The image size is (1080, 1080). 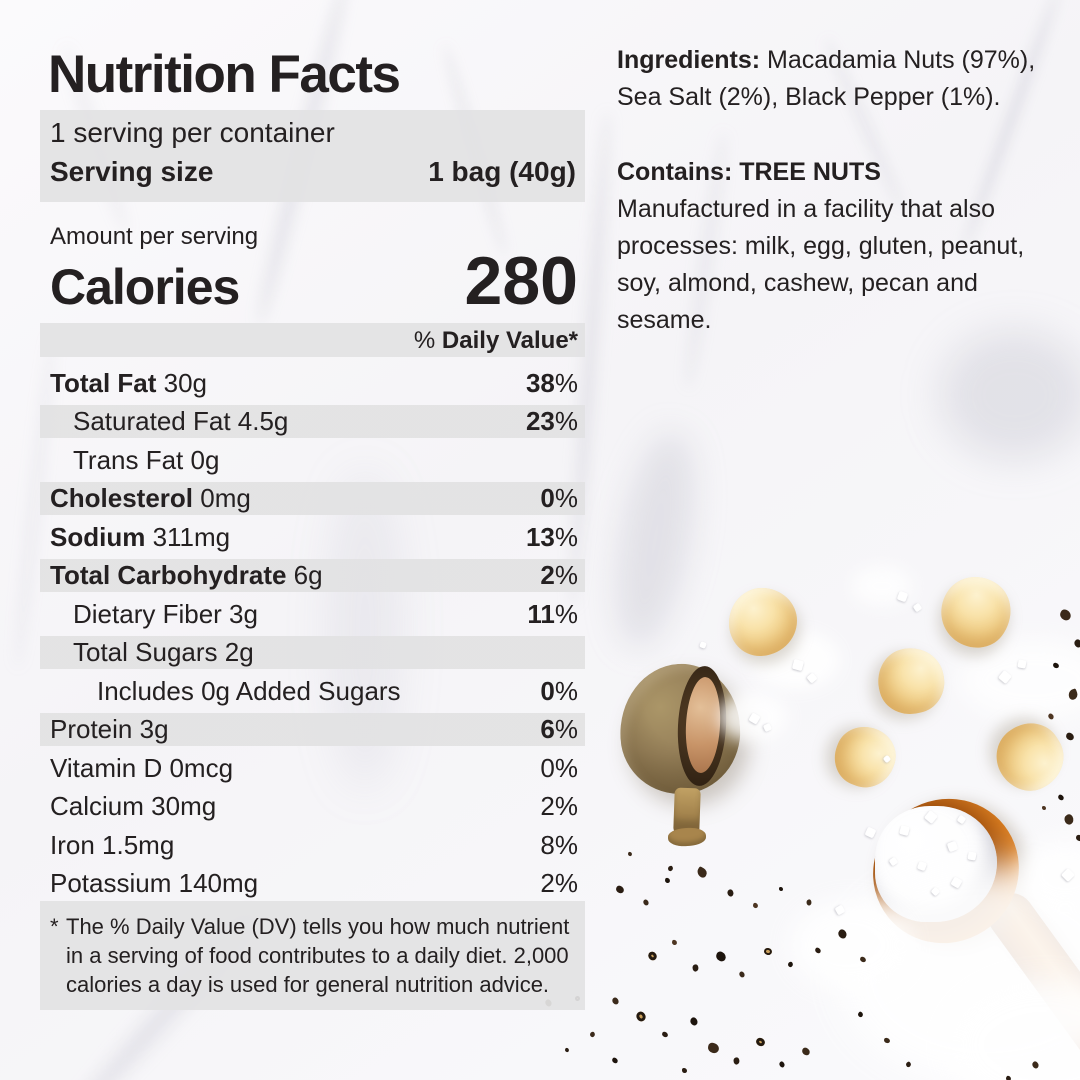 What do you see at coordinates (689, 60) in the screenshot?
I see `ingredients-label: Ingredients:` at bounding box center [689, 60].